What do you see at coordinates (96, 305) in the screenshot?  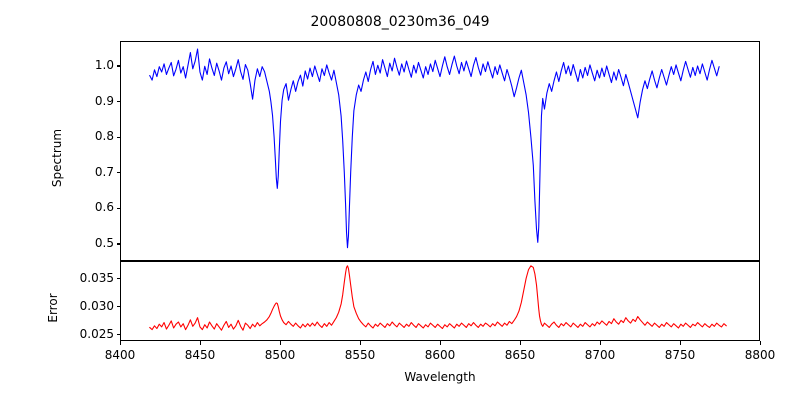 I see `y-tick-label-error: 0.030` at bounding box center [96, 305].